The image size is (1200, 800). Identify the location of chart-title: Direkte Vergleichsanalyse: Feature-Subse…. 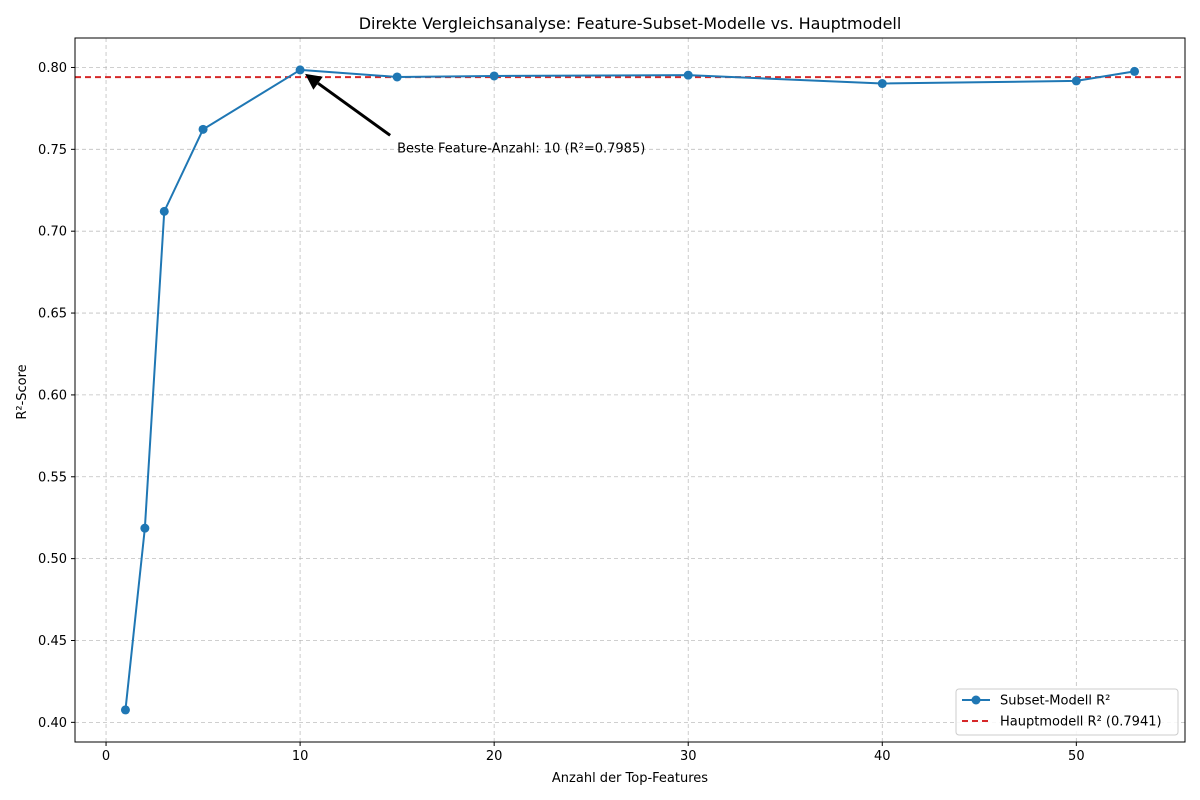
(630, 23).